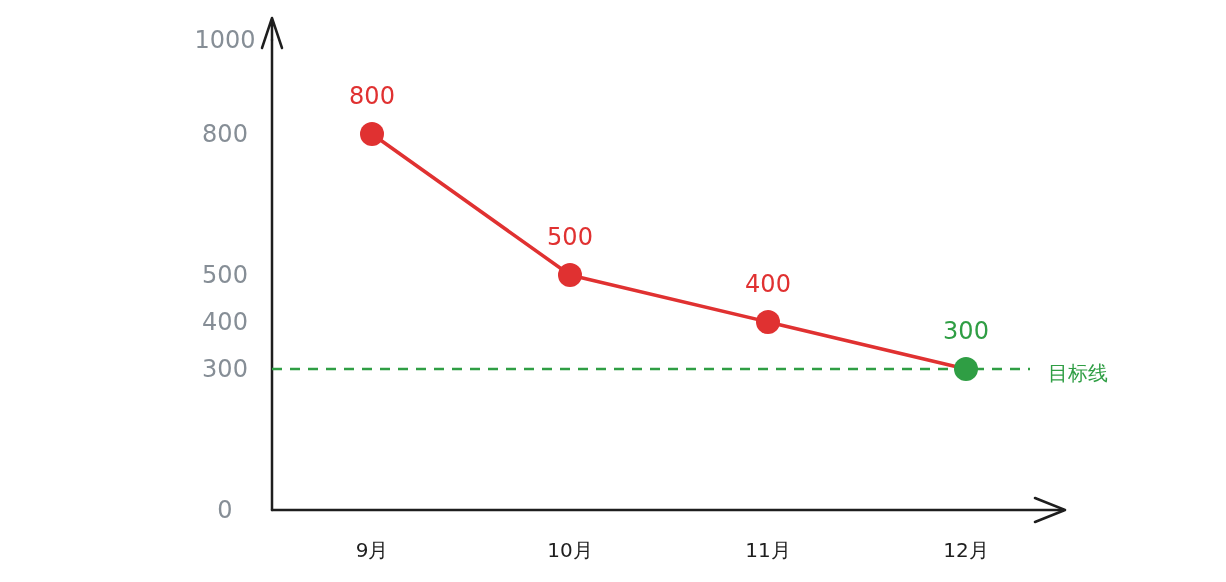  I want to click on y-tick-label: 500, so click(225, 275).